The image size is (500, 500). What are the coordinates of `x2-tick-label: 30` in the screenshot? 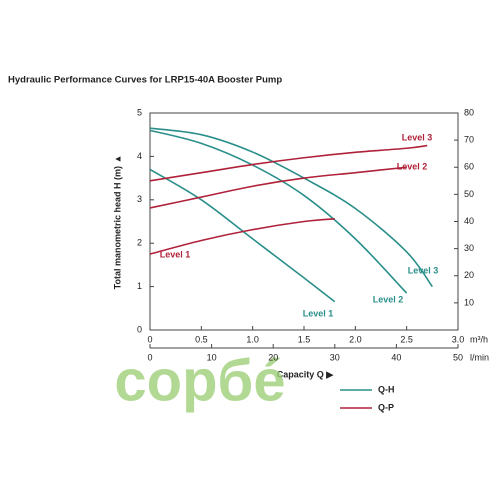 It's located at (335, 357).